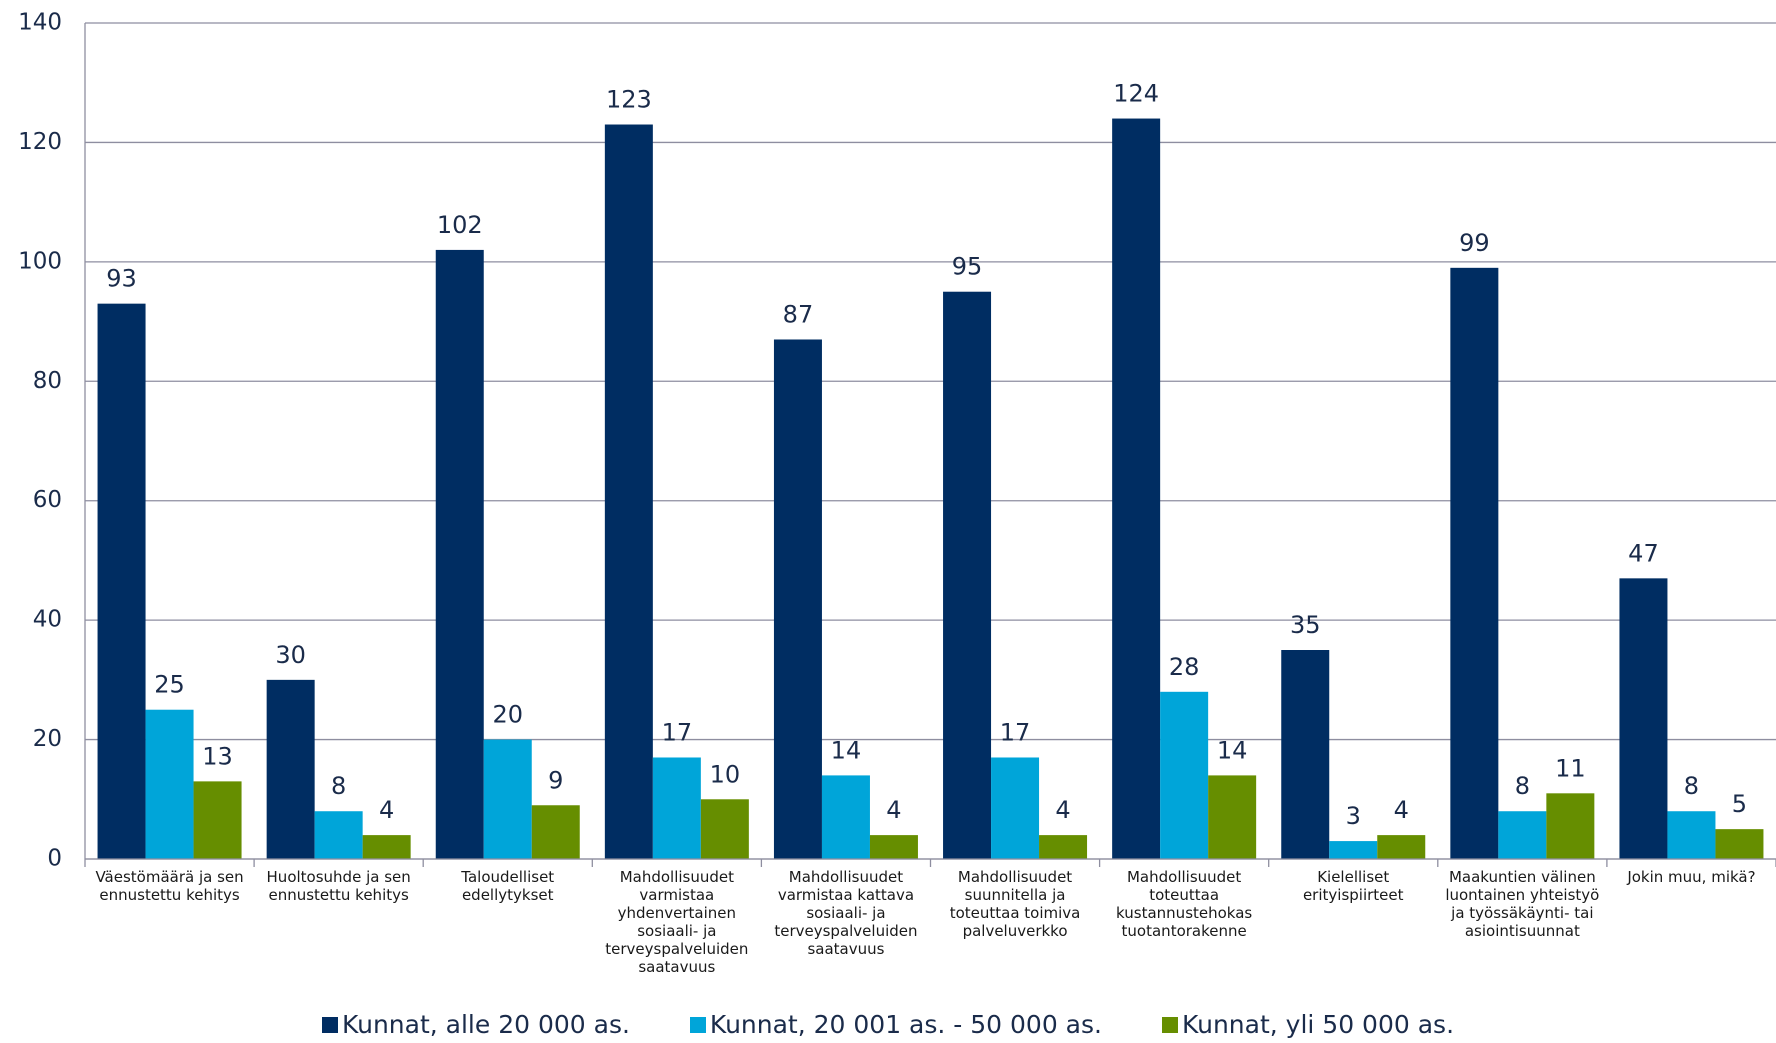 Image resolution: width=1776 pixels, height=1043 pixels. Describe the element at coordinates (1305, 625) in the screenshot. I see `data-label: 35` at that location.